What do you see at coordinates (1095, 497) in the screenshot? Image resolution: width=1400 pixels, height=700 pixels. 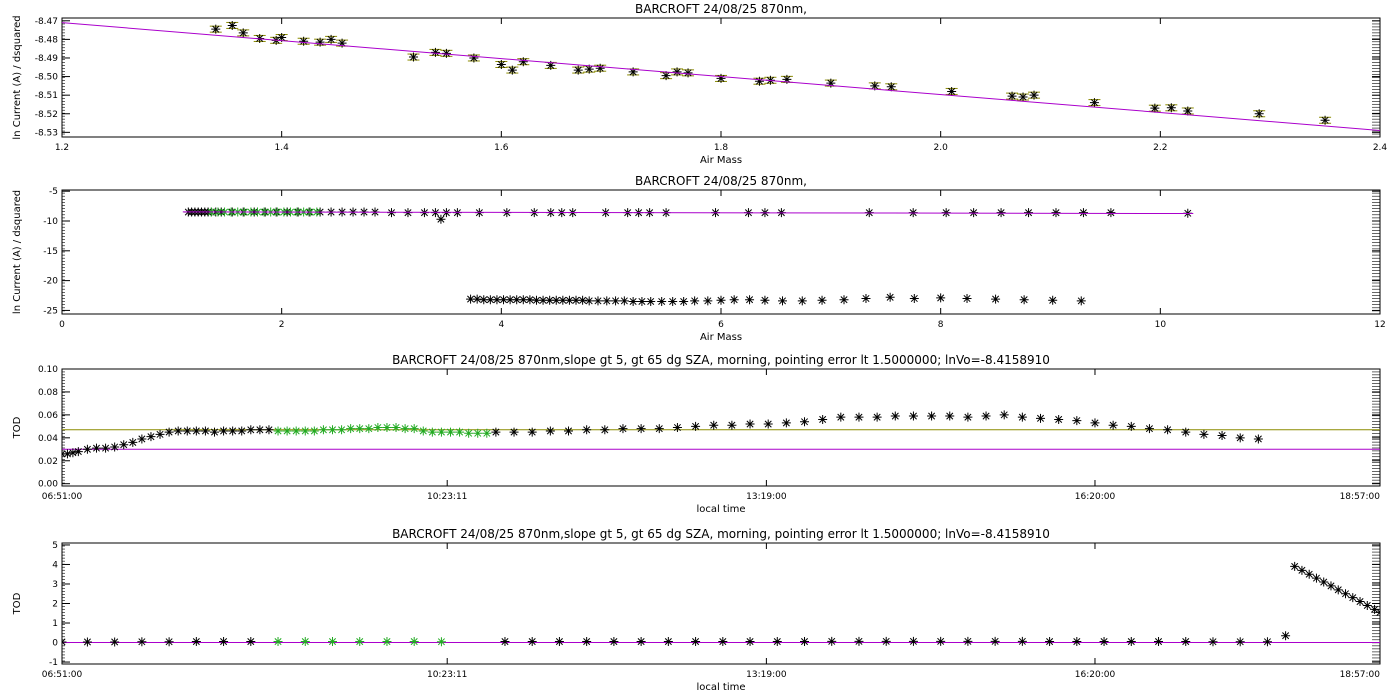 I see `x-tick-label: 16:20:00` at bounding box center [1095, 497].